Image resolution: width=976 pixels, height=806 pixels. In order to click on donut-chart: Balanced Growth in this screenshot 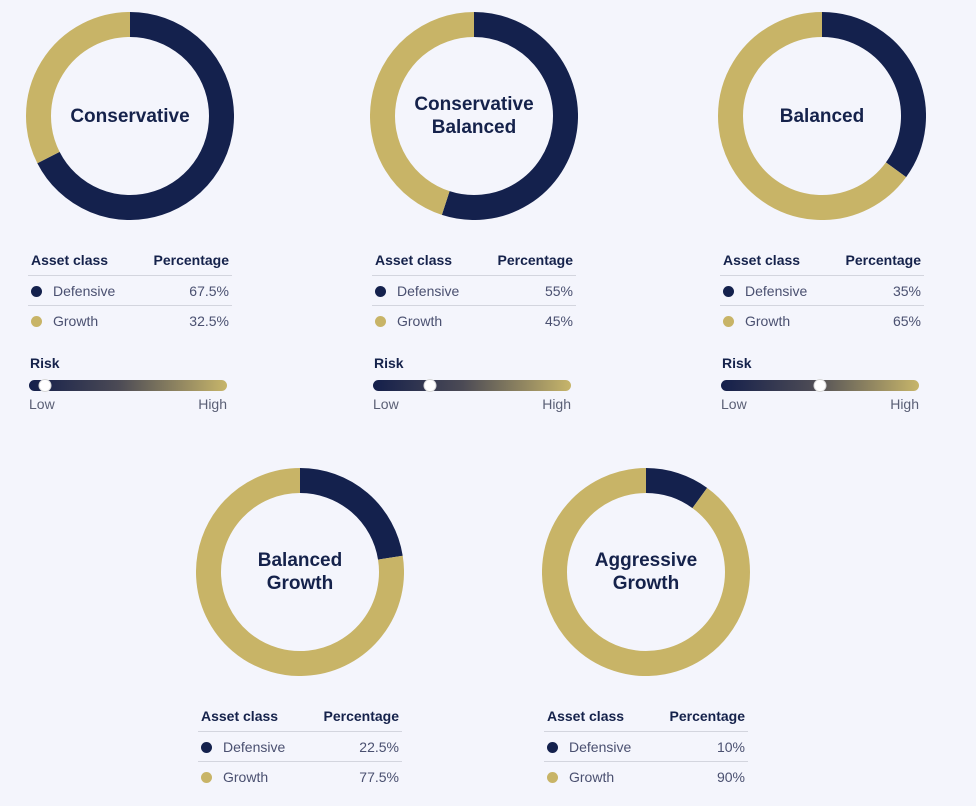, I will do `click(300, 572)`.